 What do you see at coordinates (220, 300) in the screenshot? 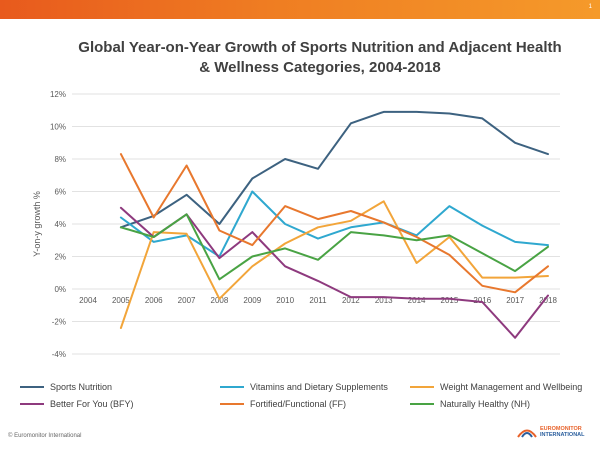
I see `x-tick-label: 2008` at bounding box center [220, 300].